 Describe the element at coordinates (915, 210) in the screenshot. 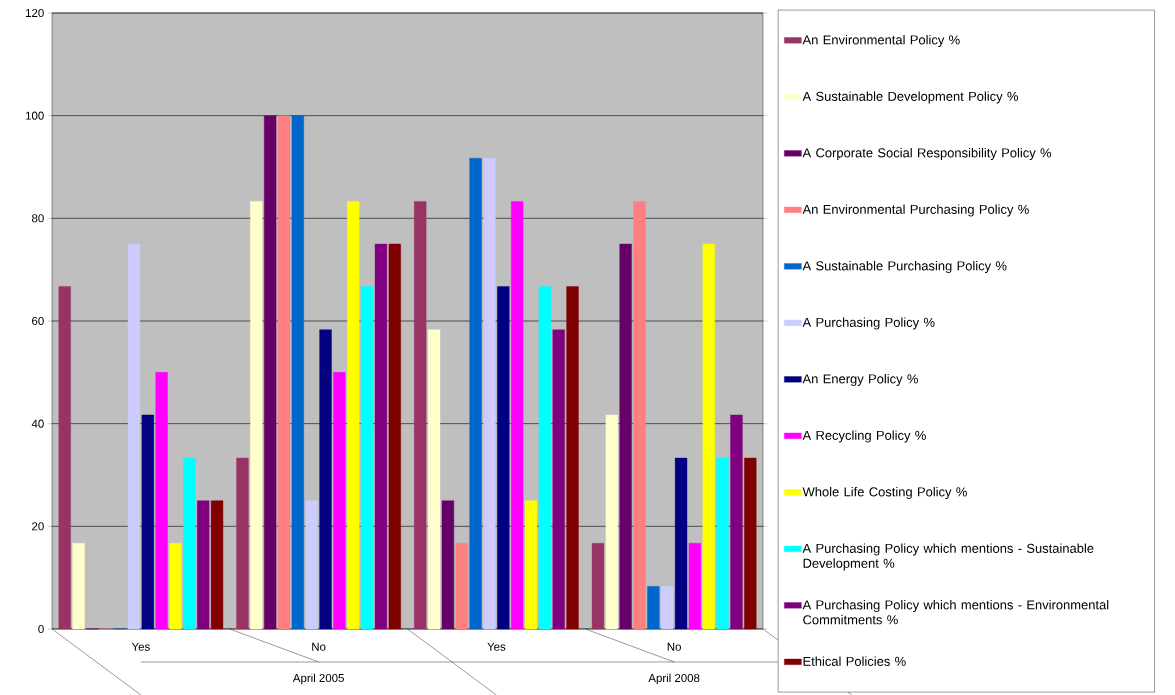

I see `legend-label: An Environmental Purchasing Policy %` at that location.